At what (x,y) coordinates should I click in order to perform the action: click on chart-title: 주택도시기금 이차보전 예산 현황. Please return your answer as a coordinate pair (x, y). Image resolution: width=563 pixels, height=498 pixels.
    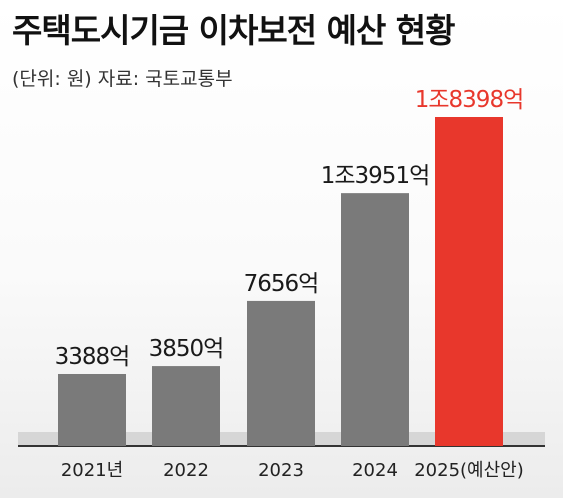
    Looking at the image, I should click on (234, 30).